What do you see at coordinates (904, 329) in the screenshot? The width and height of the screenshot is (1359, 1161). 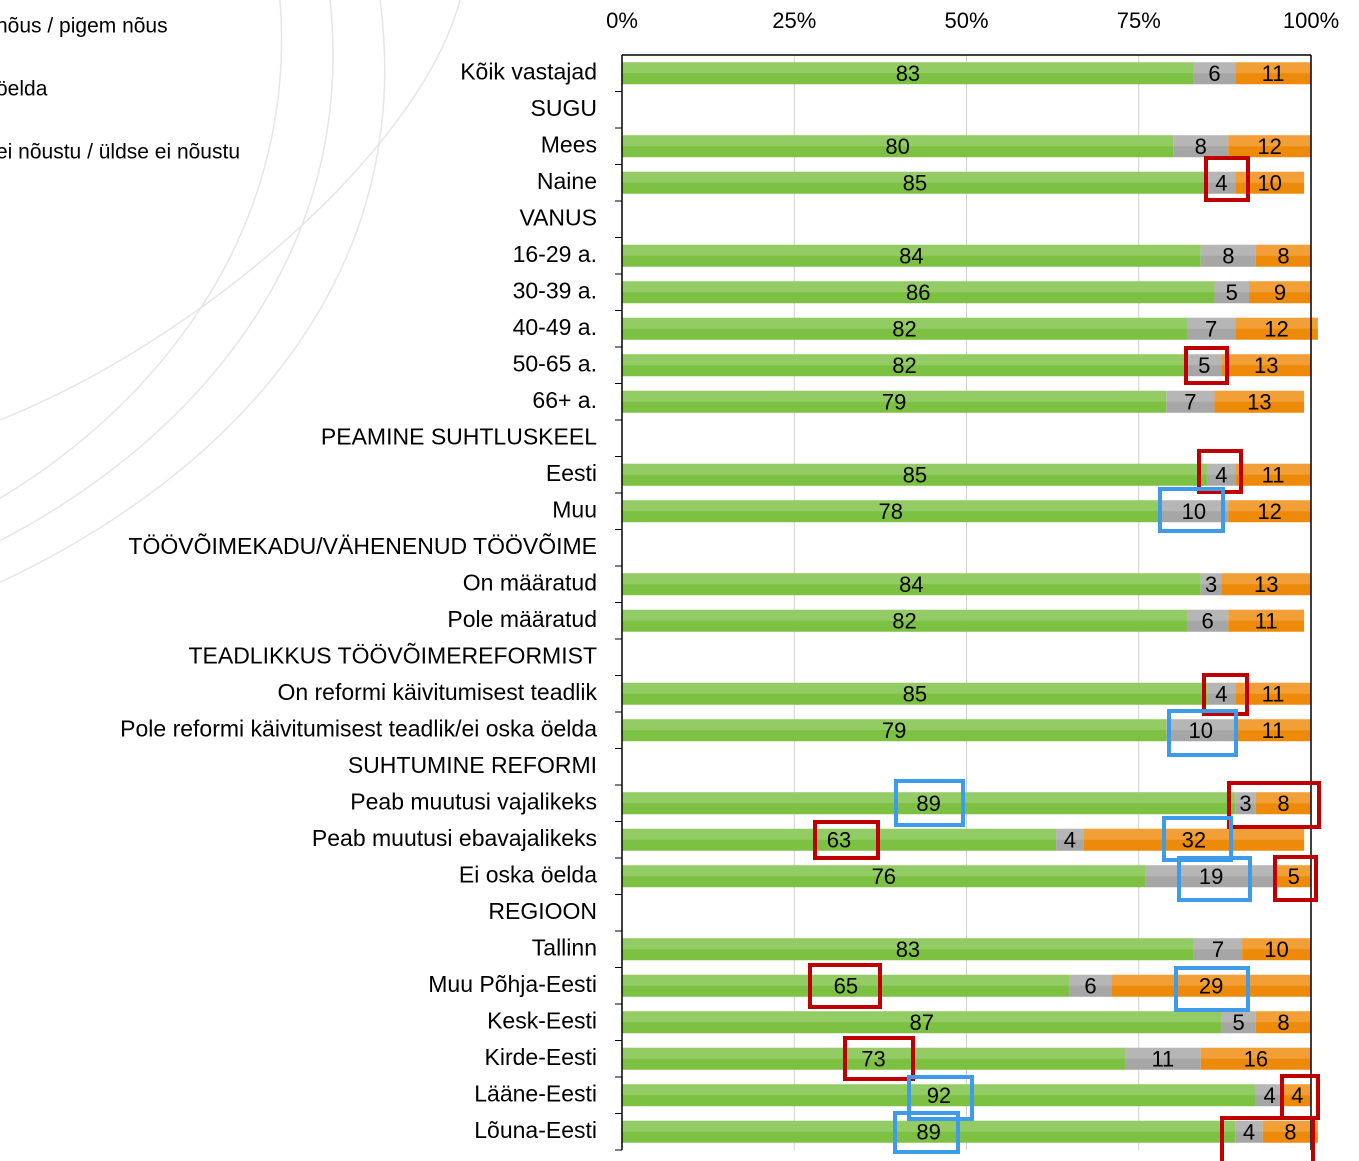 I see `value-label: 82` at bounding box center [904, 329].